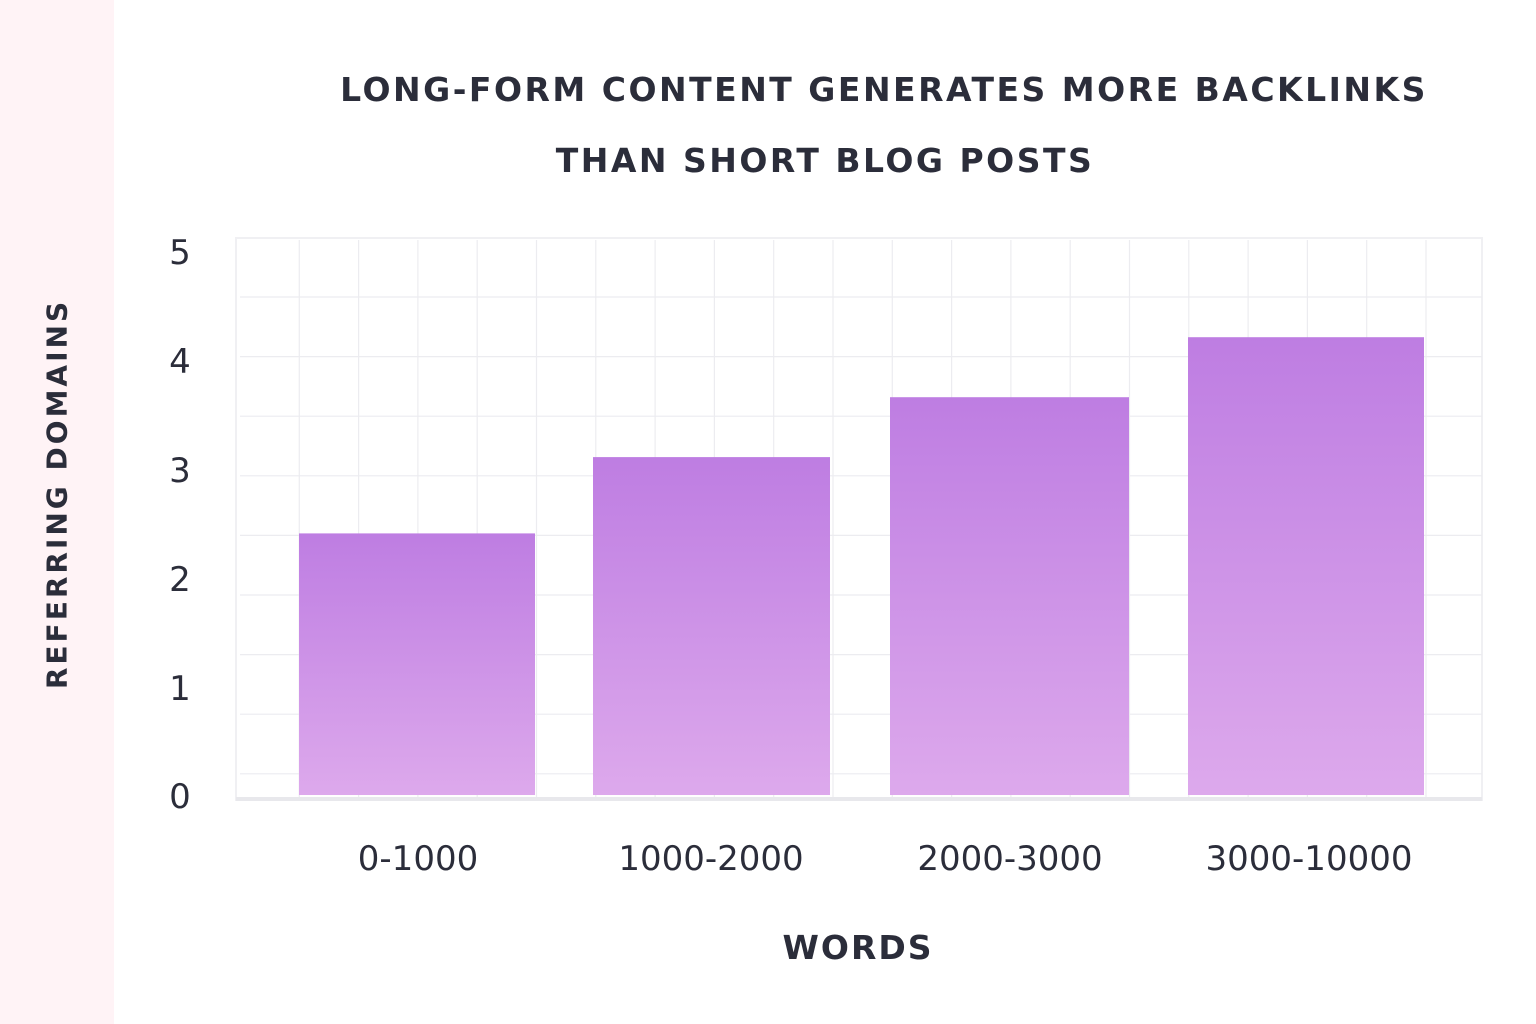 Image resolution: width=1536 pixels, height=1024 pixels. Describe the element at coordinates (418, 859) in the screenshot. I see `x-tick-label: 0-1000` at that location.